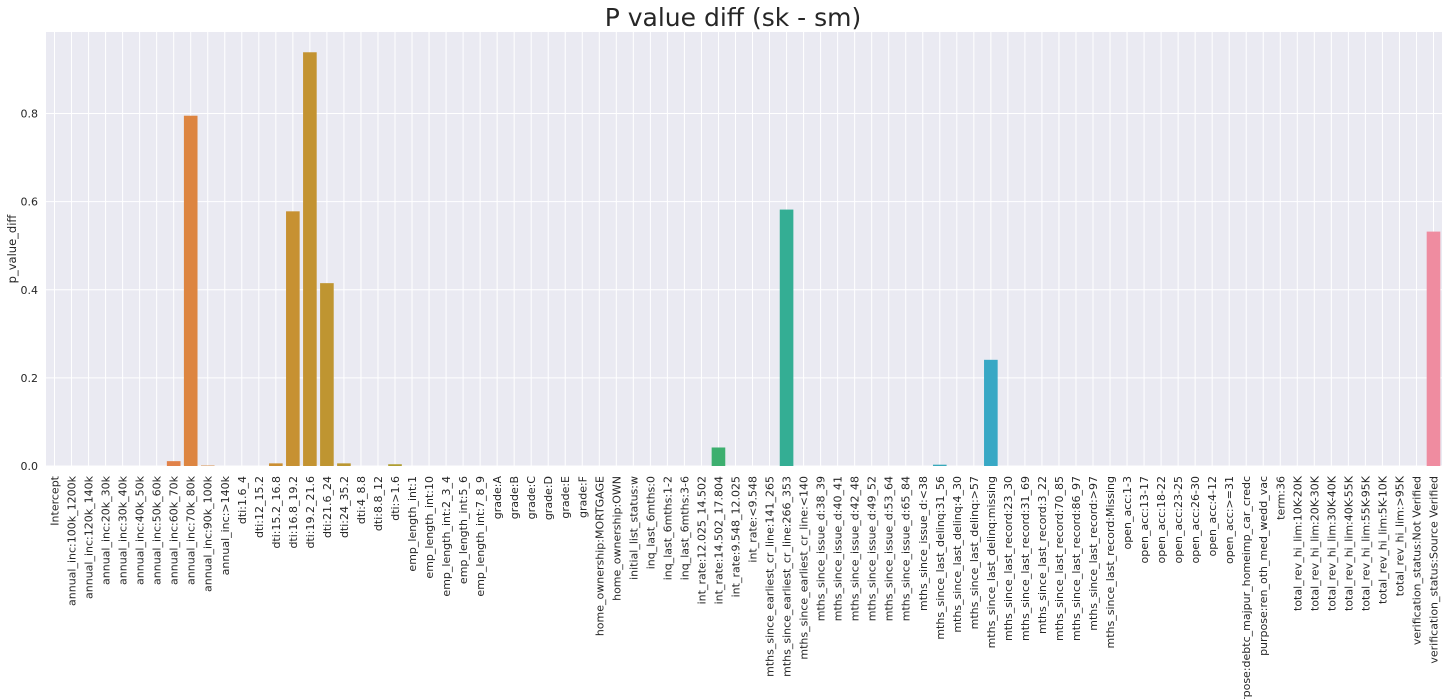  Describe the element at coordinates (1161, 519) in the screenshot. I see `x-tick-label: open_acc:18-22` at that location.